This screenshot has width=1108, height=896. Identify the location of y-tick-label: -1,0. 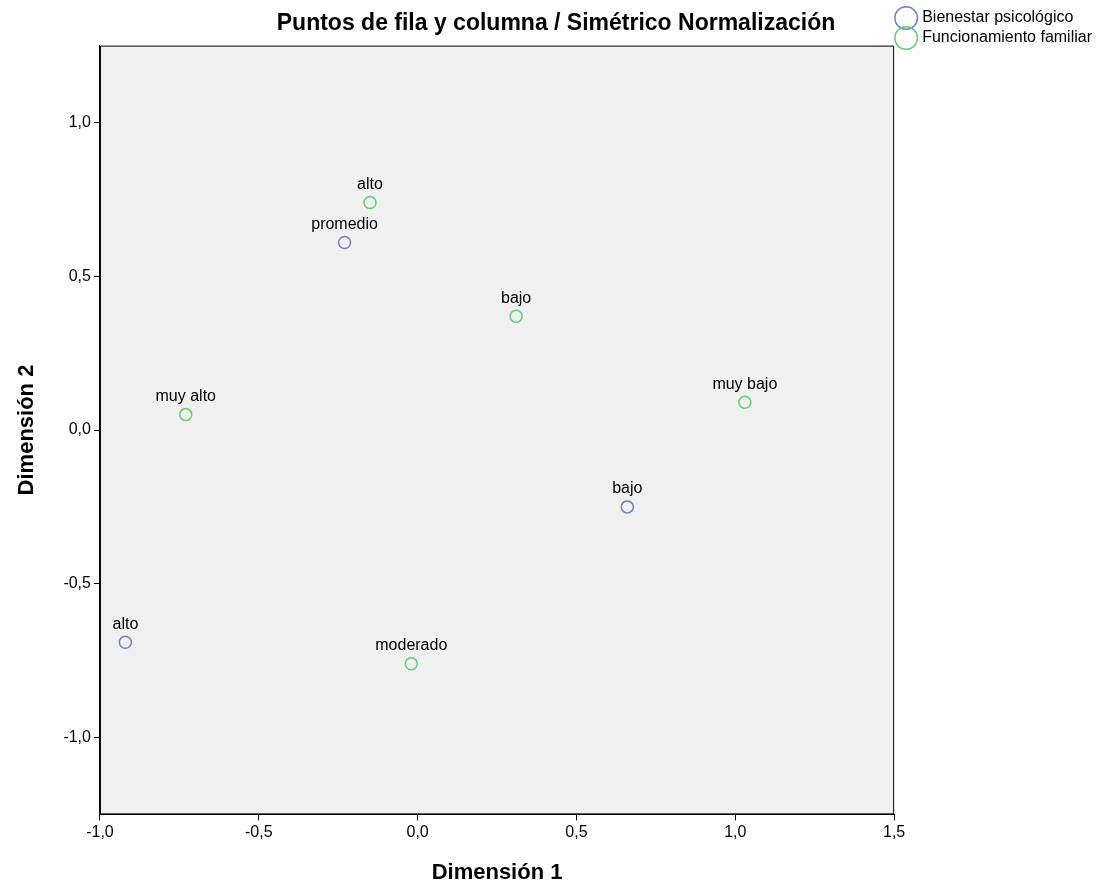
(77, 736).